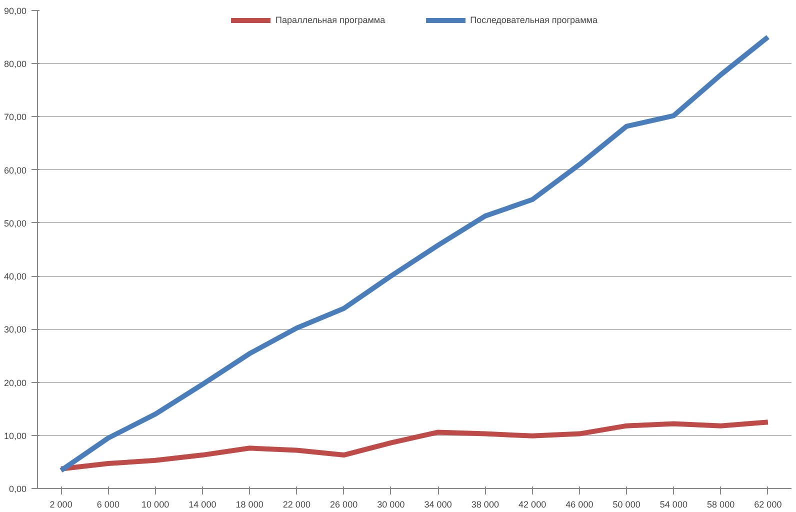  What do you see at coordinates (15, 64) in the screenshot?
I see `y-tick-label: 80,00` at bounding box center [15, 64].